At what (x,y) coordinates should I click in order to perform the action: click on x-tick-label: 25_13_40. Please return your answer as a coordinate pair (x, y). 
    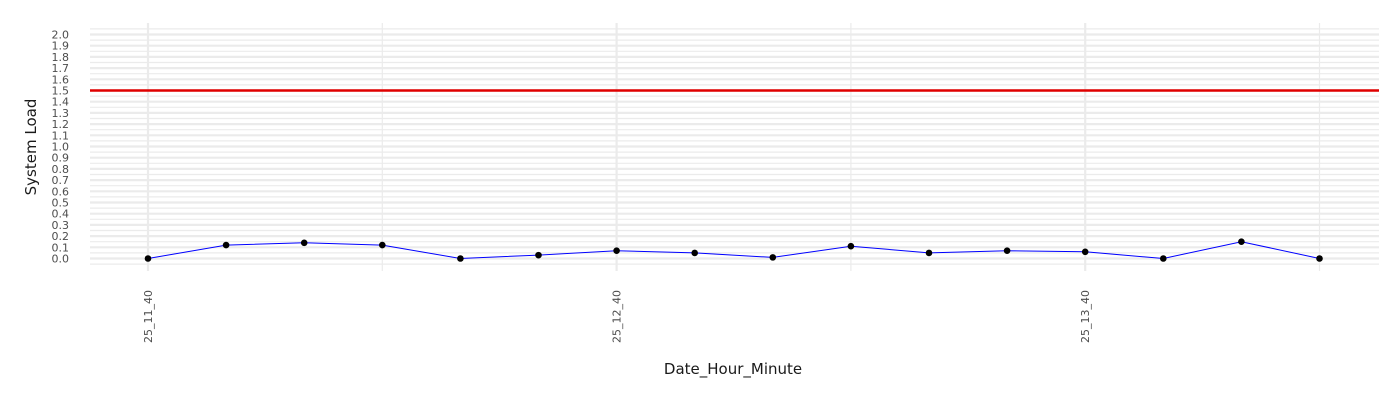
    Looking at the image, I should click on (1085, 316).